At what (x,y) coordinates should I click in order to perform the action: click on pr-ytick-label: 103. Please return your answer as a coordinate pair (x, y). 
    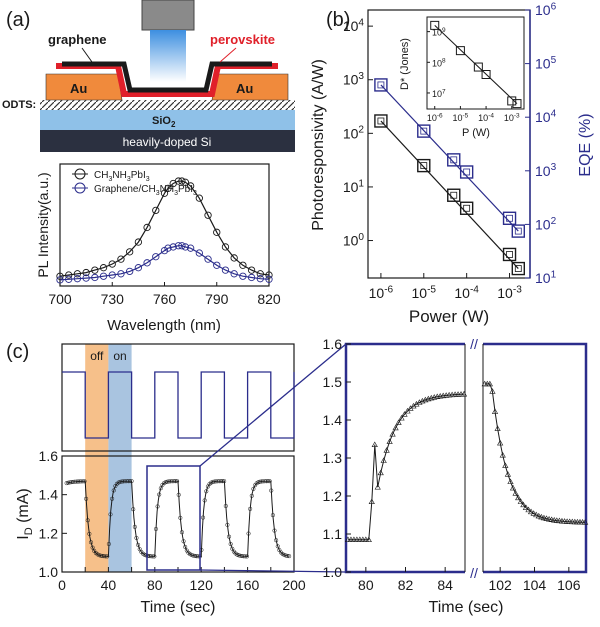
    Looking at the image, I should click on (354, 79).